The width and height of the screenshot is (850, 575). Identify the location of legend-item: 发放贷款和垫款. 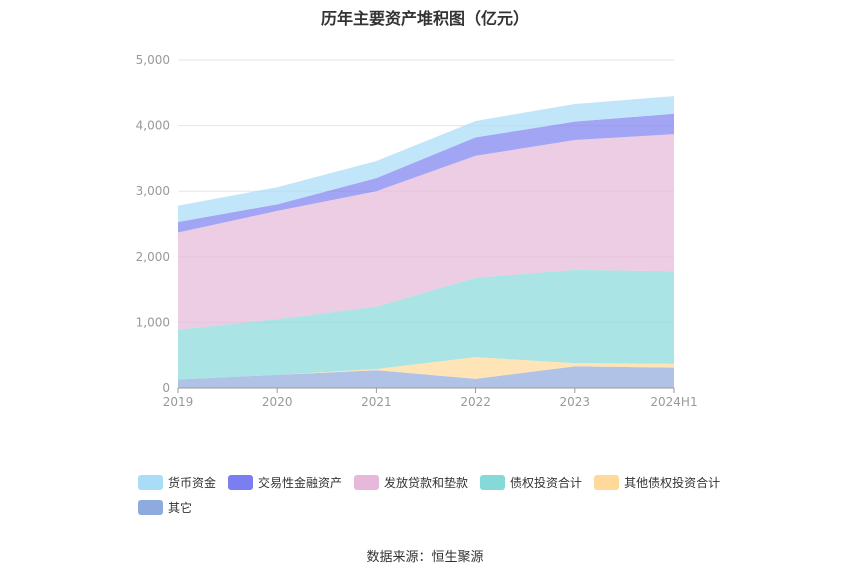
(411, 482).